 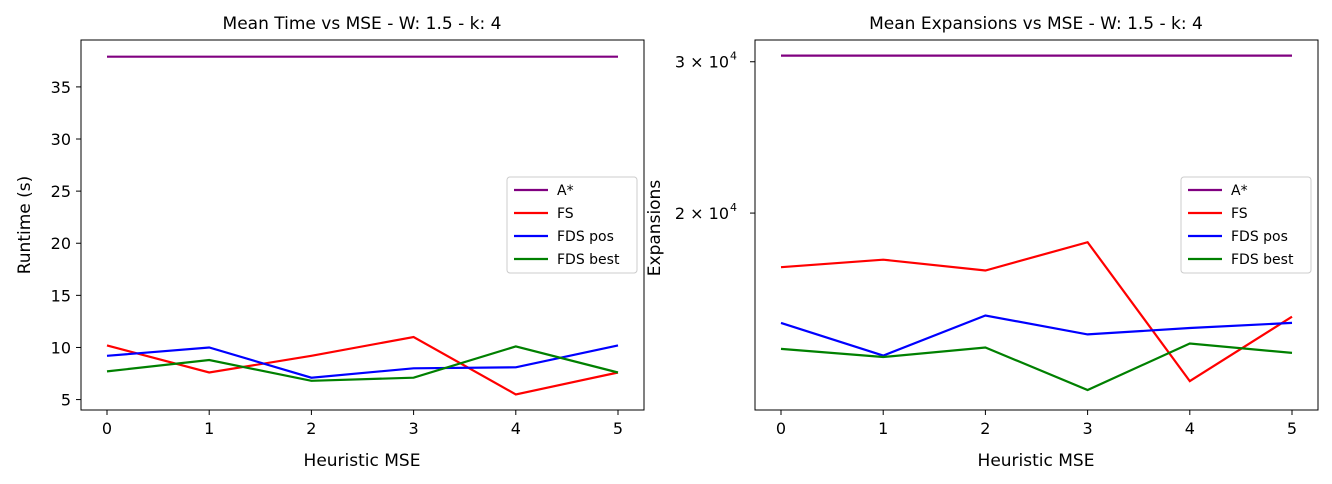 What do you see at coordinates (362, 424) in the screenshot?
I see `runtime-x-ticks: 0 1 2 3 4 5` at bounding box center [362, 424].